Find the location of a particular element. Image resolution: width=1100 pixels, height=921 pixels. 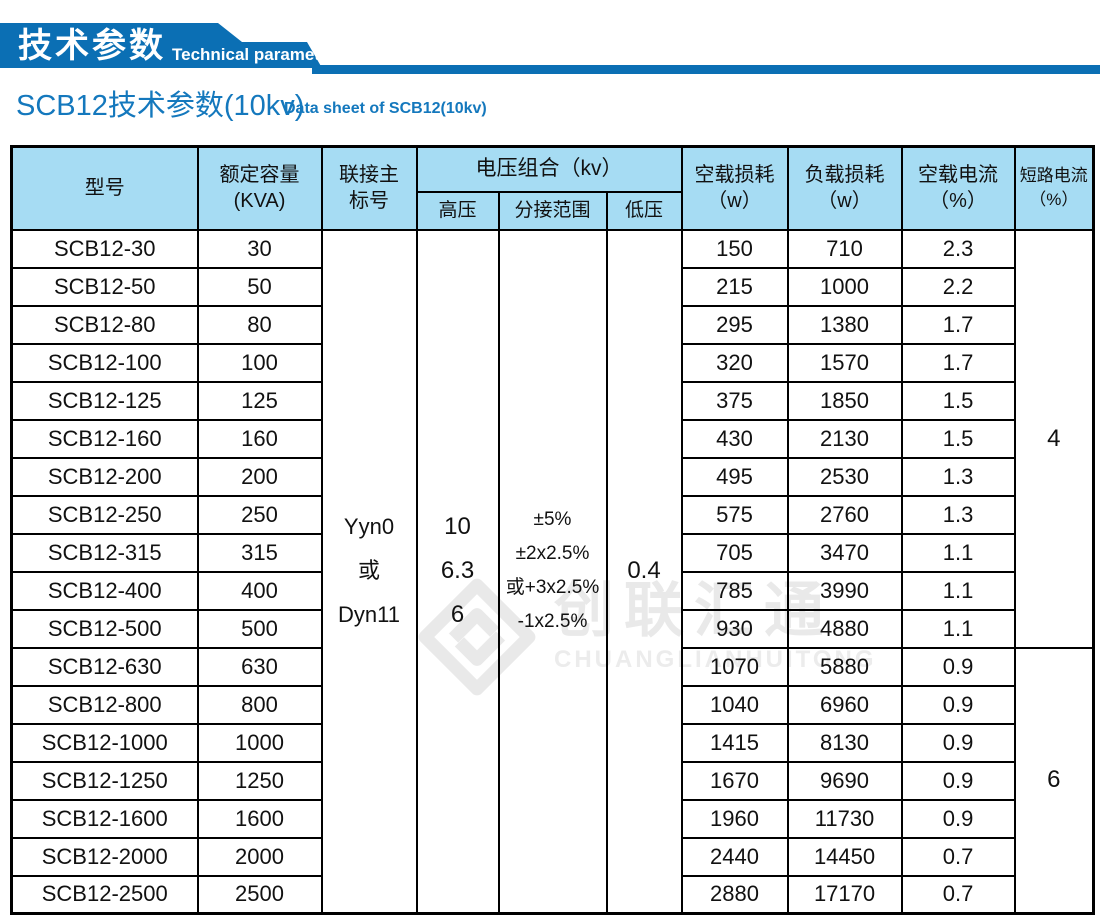

no-load-loss-cell: 150 is located at coordinates (734, 248).